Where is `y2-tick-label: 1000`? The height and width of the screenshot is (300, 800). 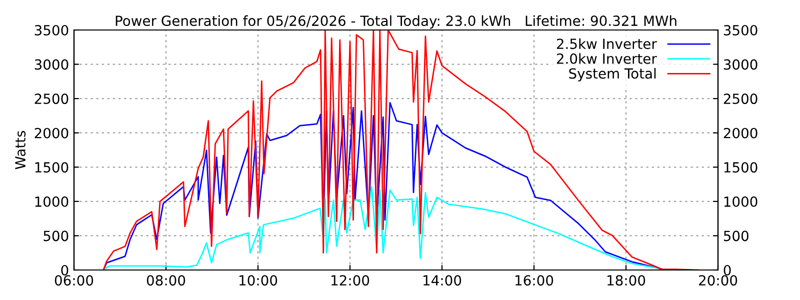 y2-tick-label: 1000 is located at coordinates (741, 201).